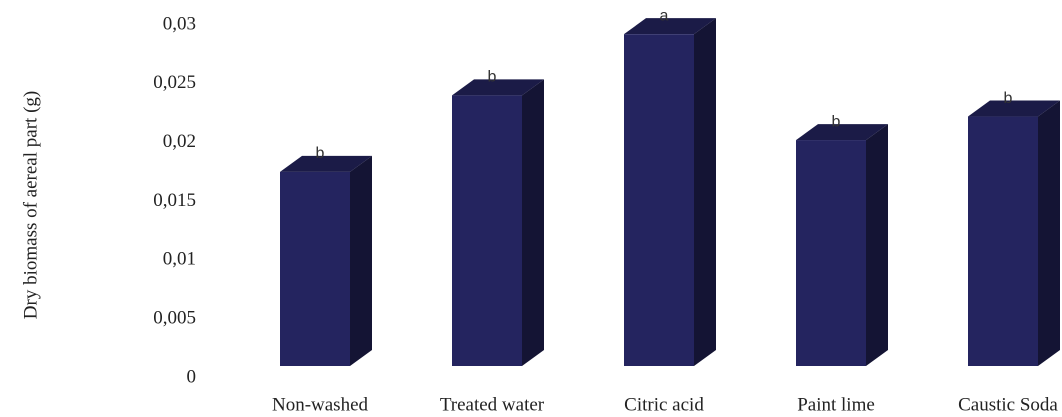 This screenshot has height=417, width=1062. What do you see at coordinates (836, 404) in the screenshot?
I see `x-tick-label: Paint lime` at bounding box center [836, 404].